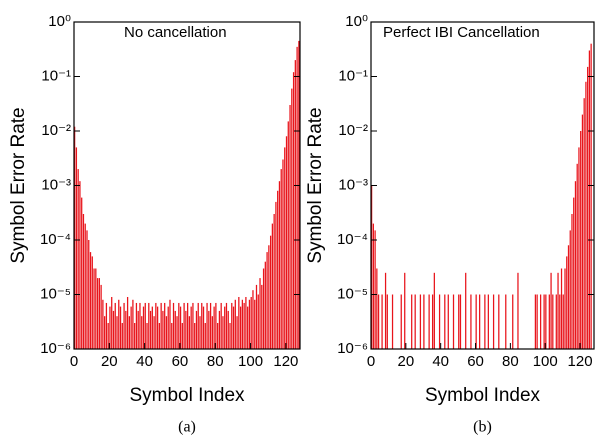 This screenshot has width=597, height=438. Describe the element at coordinates (56, 130) in the screenshot. I see `y-tick-label: 10⁻²` at that location.